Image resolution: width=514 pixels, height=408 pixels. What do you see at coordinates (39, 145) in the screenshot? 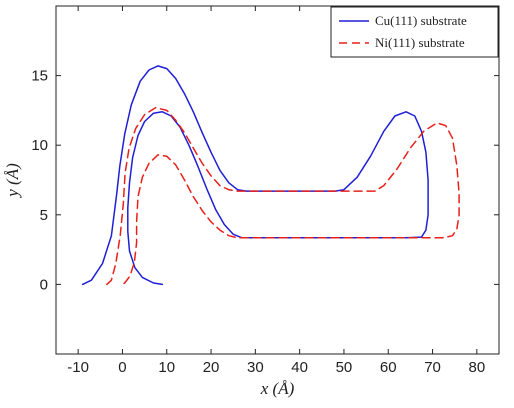
I see `y-tick-label: 10` at bounding box center [39, 145].